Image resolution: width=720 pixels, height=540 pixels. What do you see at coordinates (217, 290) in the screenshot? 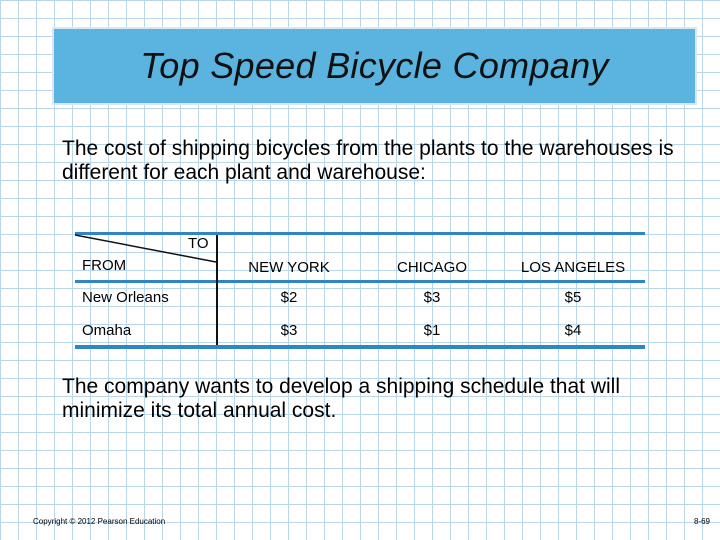
I see `table-row-header-divider` at bounding box center [217, 290].